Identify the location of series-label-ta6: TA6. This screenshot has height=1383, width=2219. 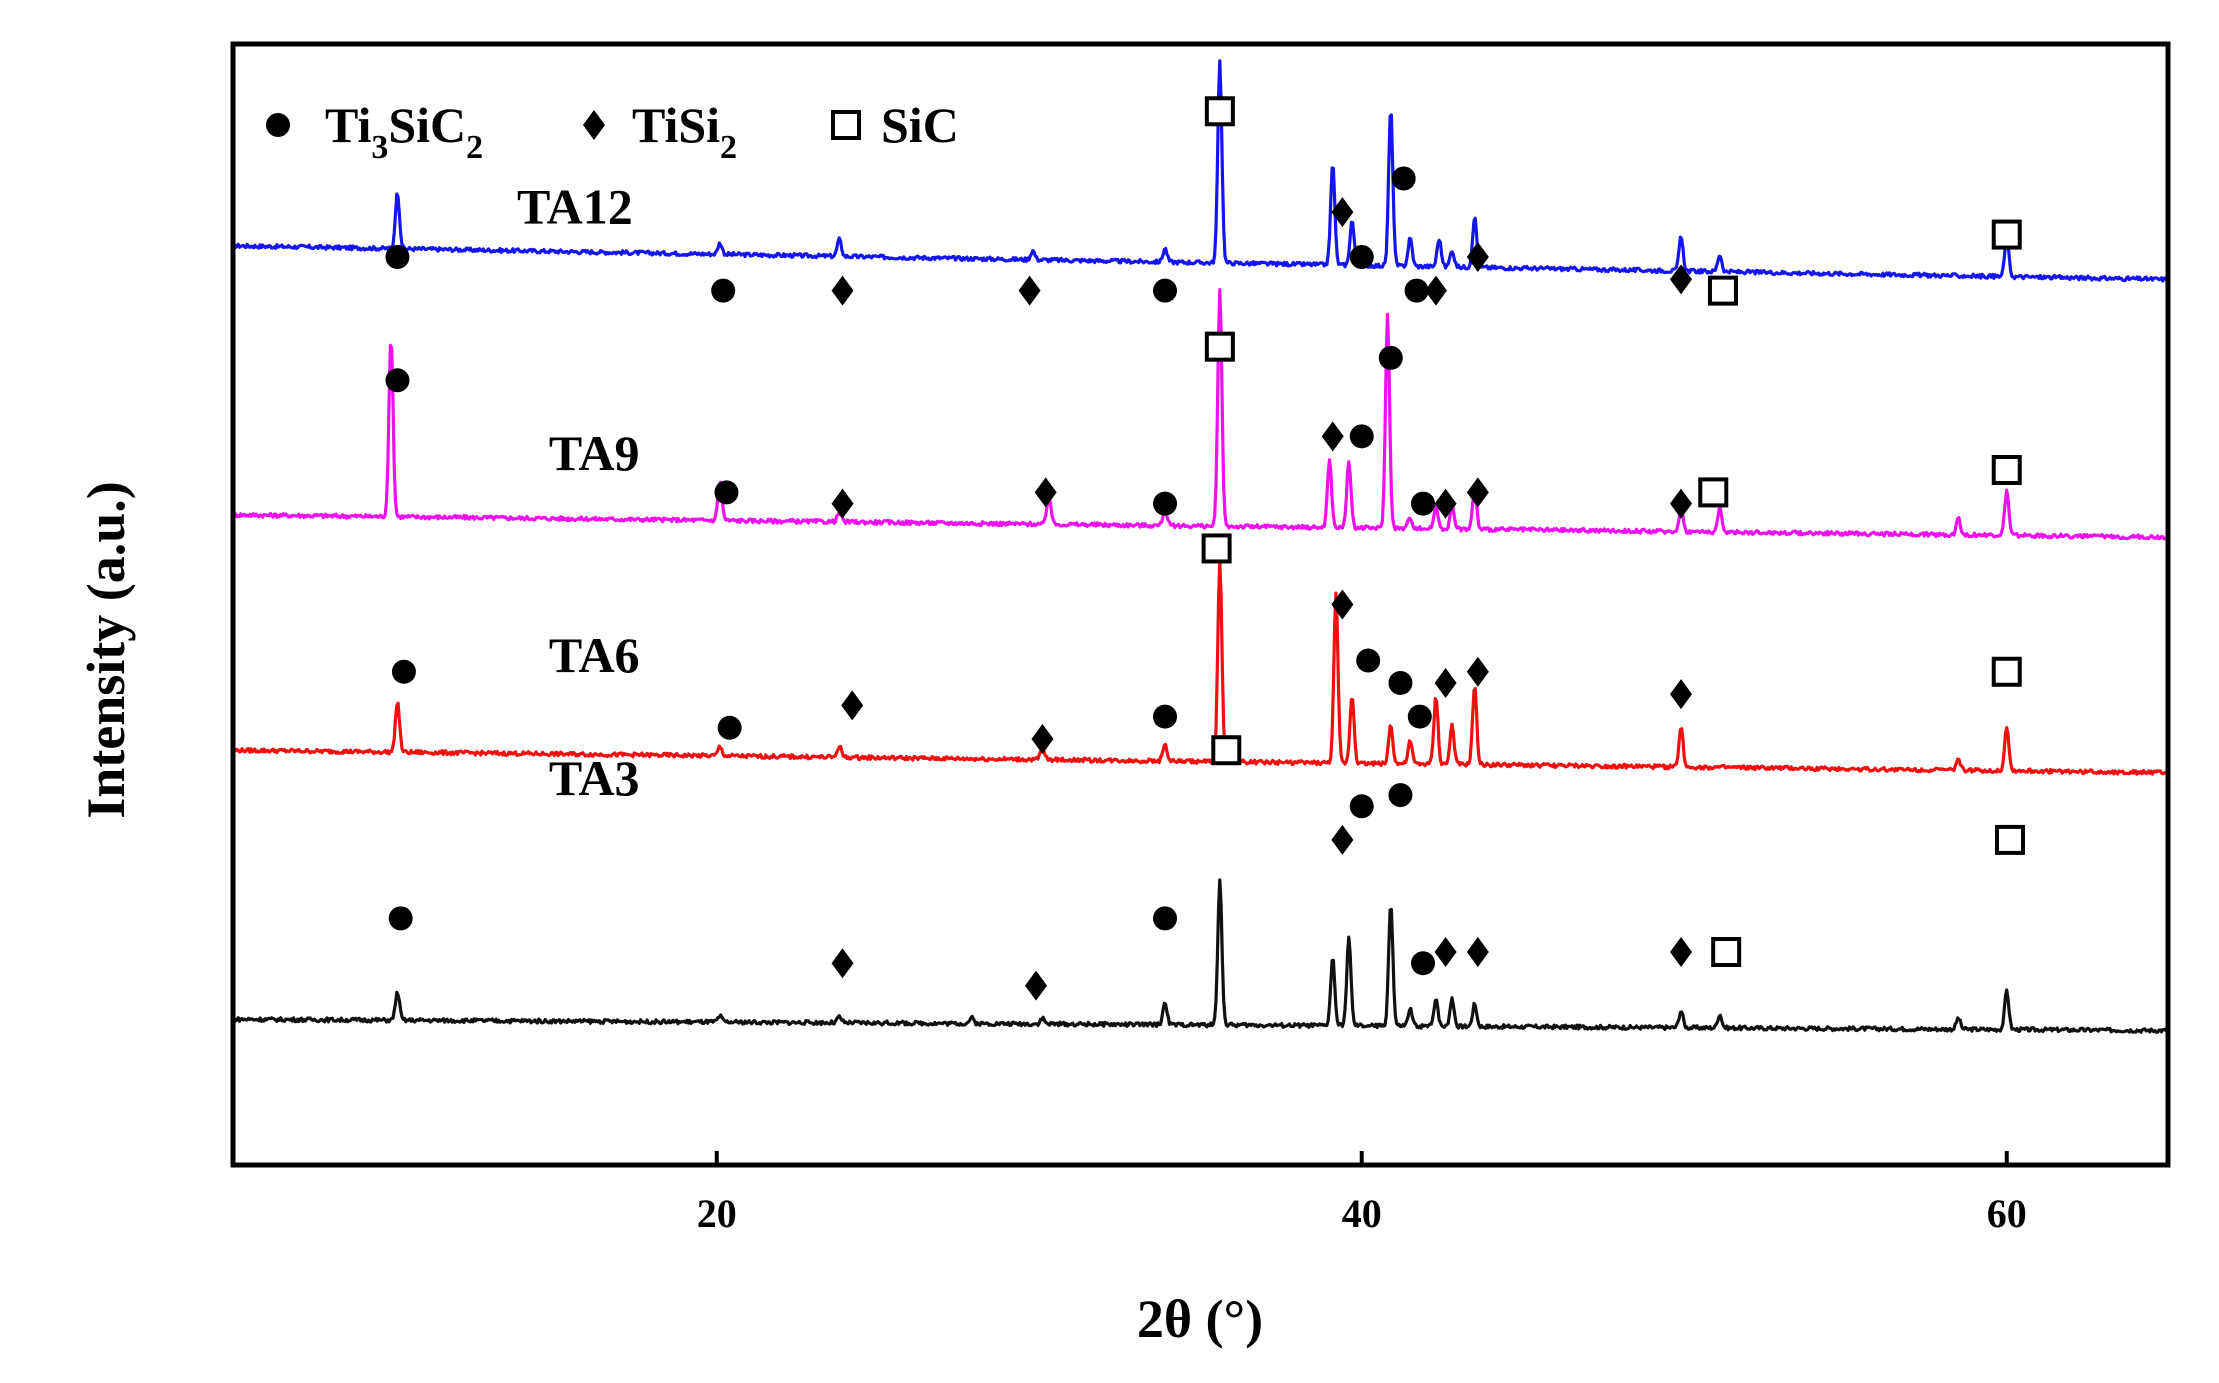
(594, 655).